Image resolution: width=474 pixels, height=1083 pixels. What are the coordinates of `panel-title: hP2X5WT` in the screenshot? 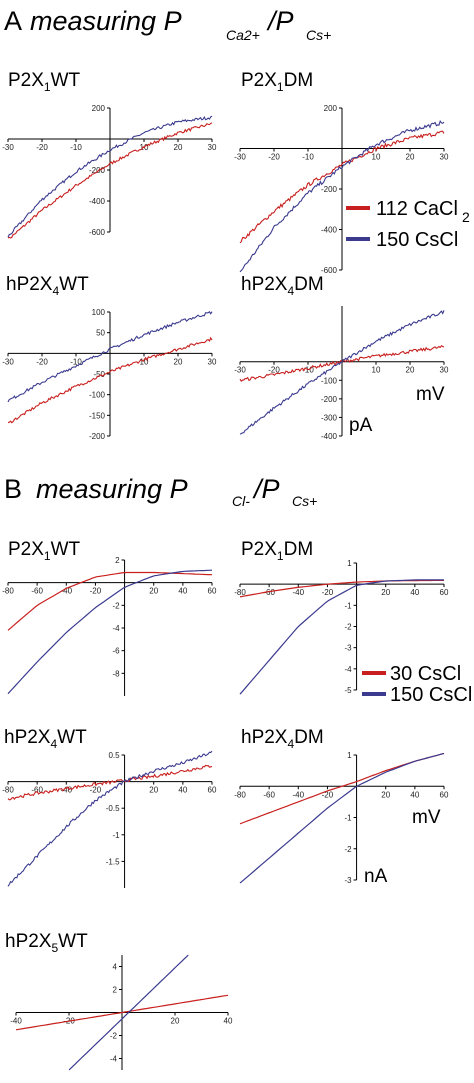 It's located at (46, 943).